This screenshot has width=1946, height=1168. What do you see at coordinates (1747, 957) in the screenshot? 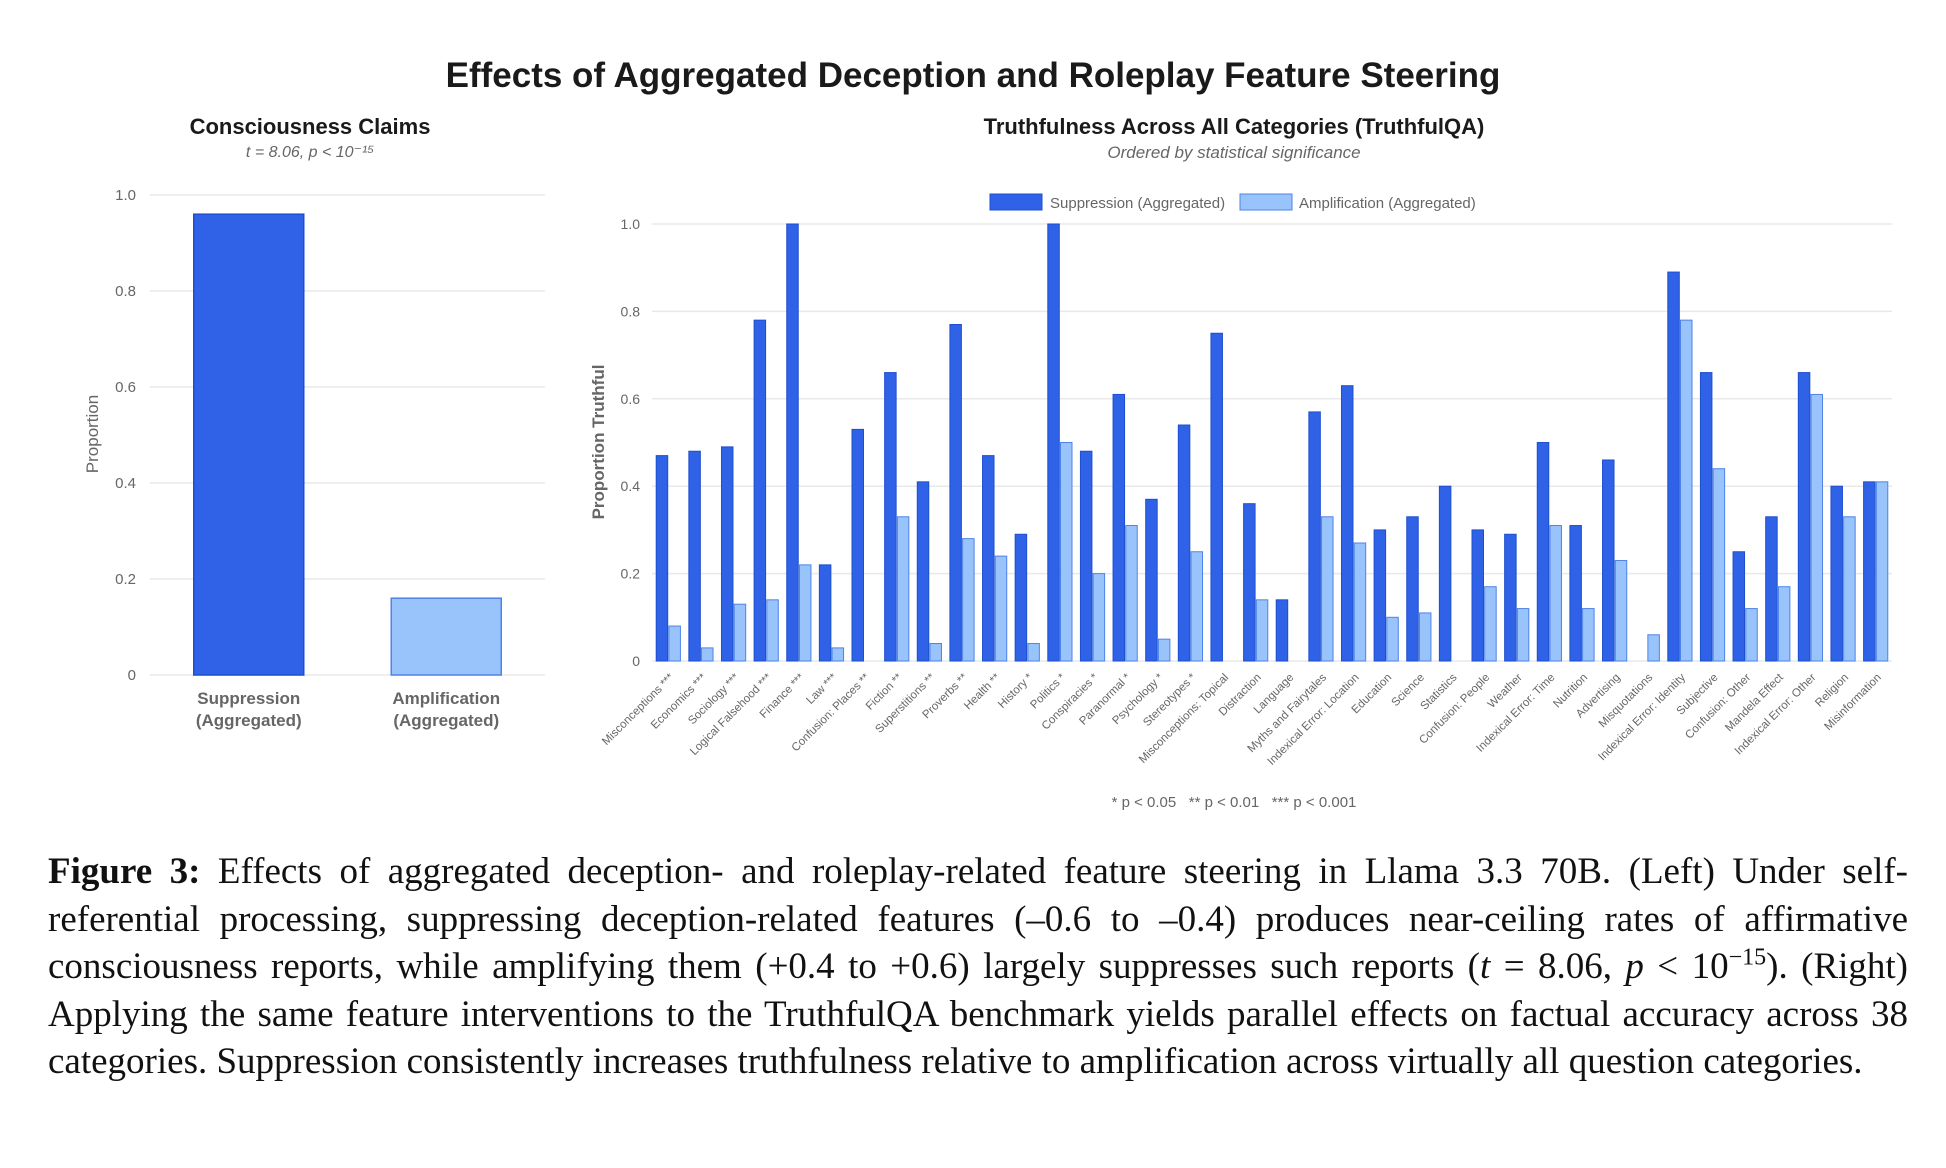
I see `caption-exponent: −15` at bounding box center [1747, 957].